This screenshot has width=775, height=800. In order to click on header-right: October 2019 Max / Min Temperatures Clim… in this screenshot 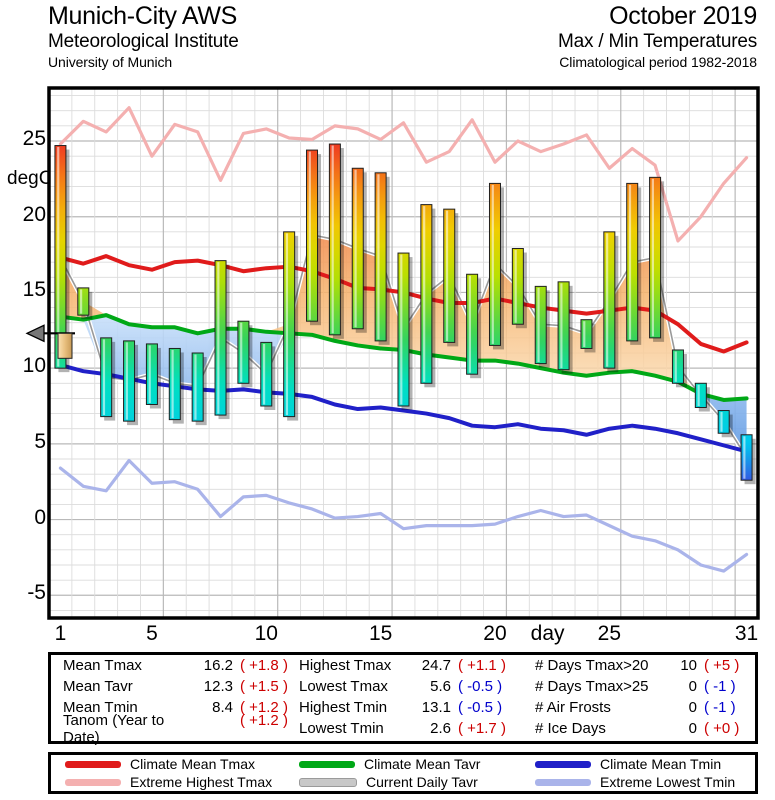, I will do `click(657, 36)`.